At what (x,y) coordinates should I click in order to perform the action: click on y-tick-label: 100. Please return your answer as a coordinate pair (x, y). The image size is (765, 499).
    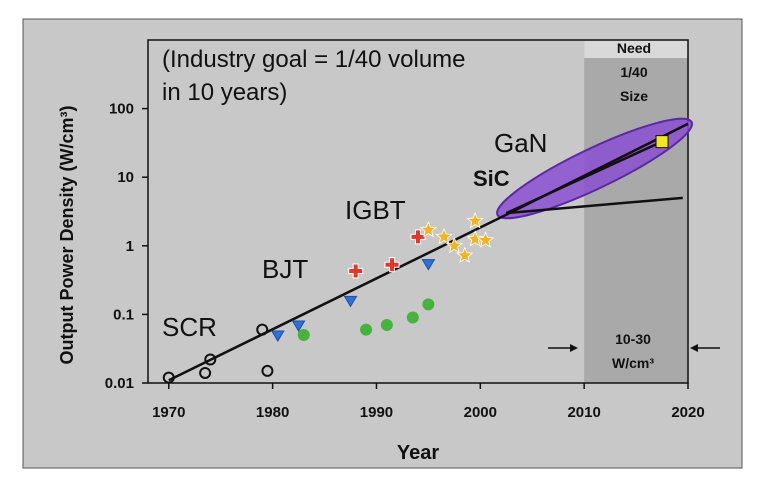
    Looking at the image, I should click on (121, 109).